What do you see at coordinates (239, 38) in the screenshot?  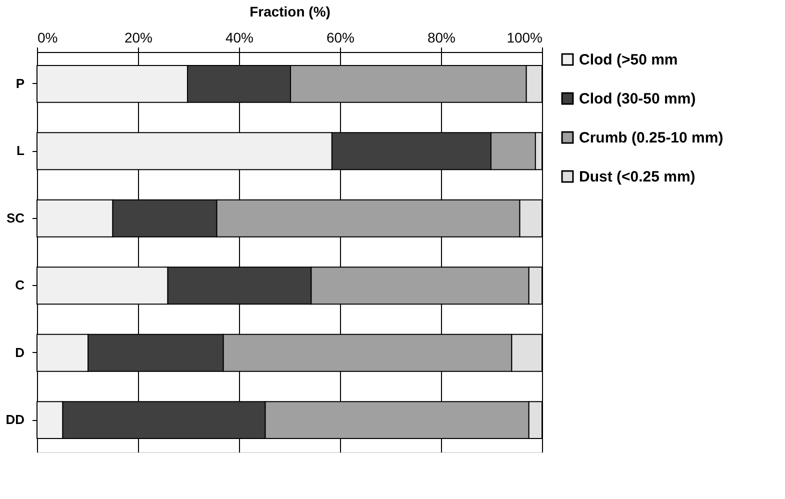 I see `x-tick-label: 40%` at bounding box center [239, 38].